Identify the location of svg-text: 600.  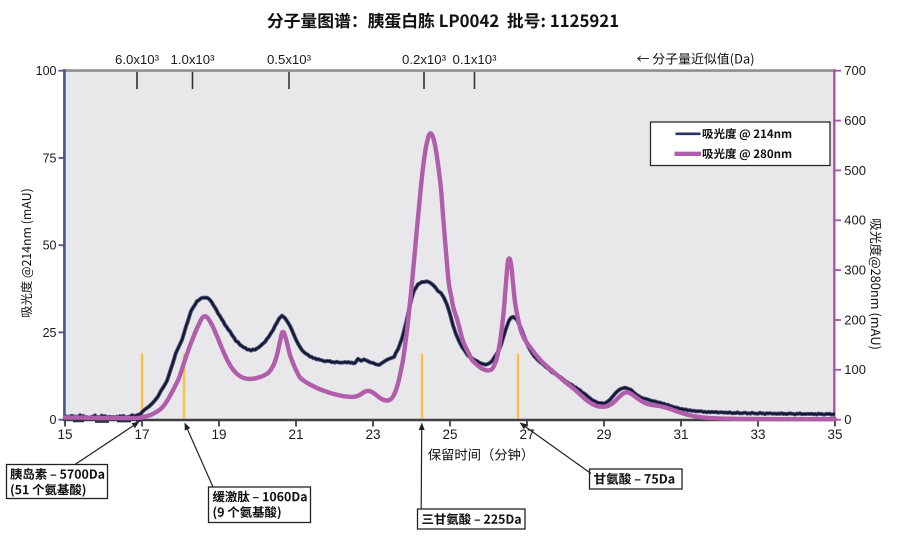
(855, 120).